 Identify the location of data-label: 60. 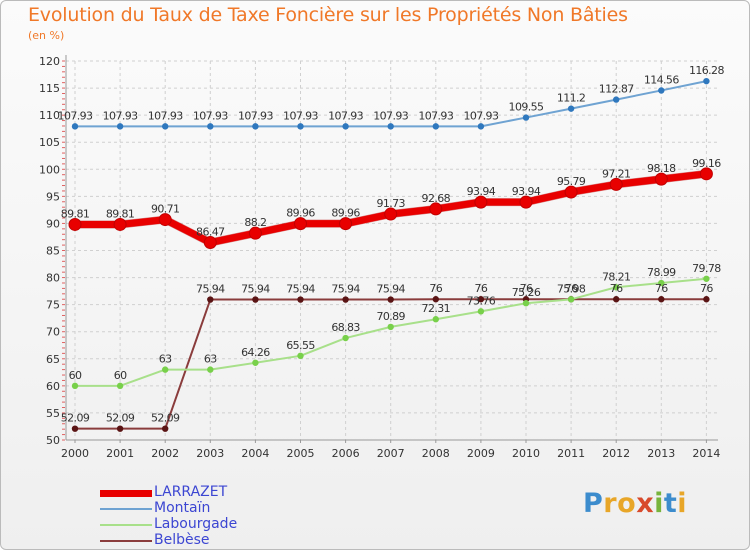
(120, 375).